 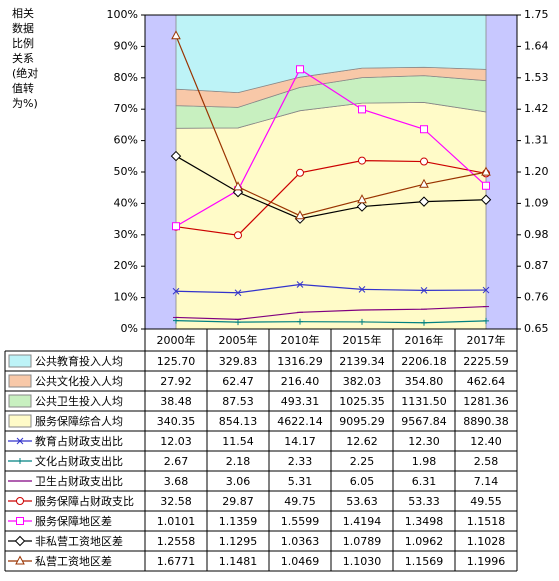 I want to click on table-cell: 87.53, so click(x=238, y=401).